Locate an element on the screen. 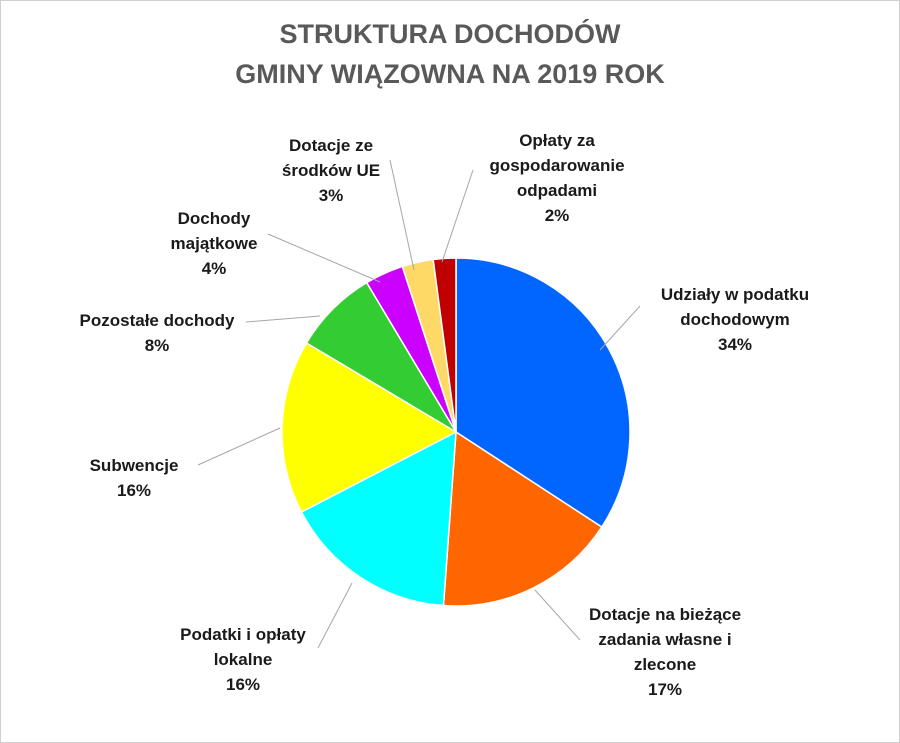 Image resolution: width=900 pixels, height=743 pixels. data-label-line: środków UE is located at coordinates (331, 170).